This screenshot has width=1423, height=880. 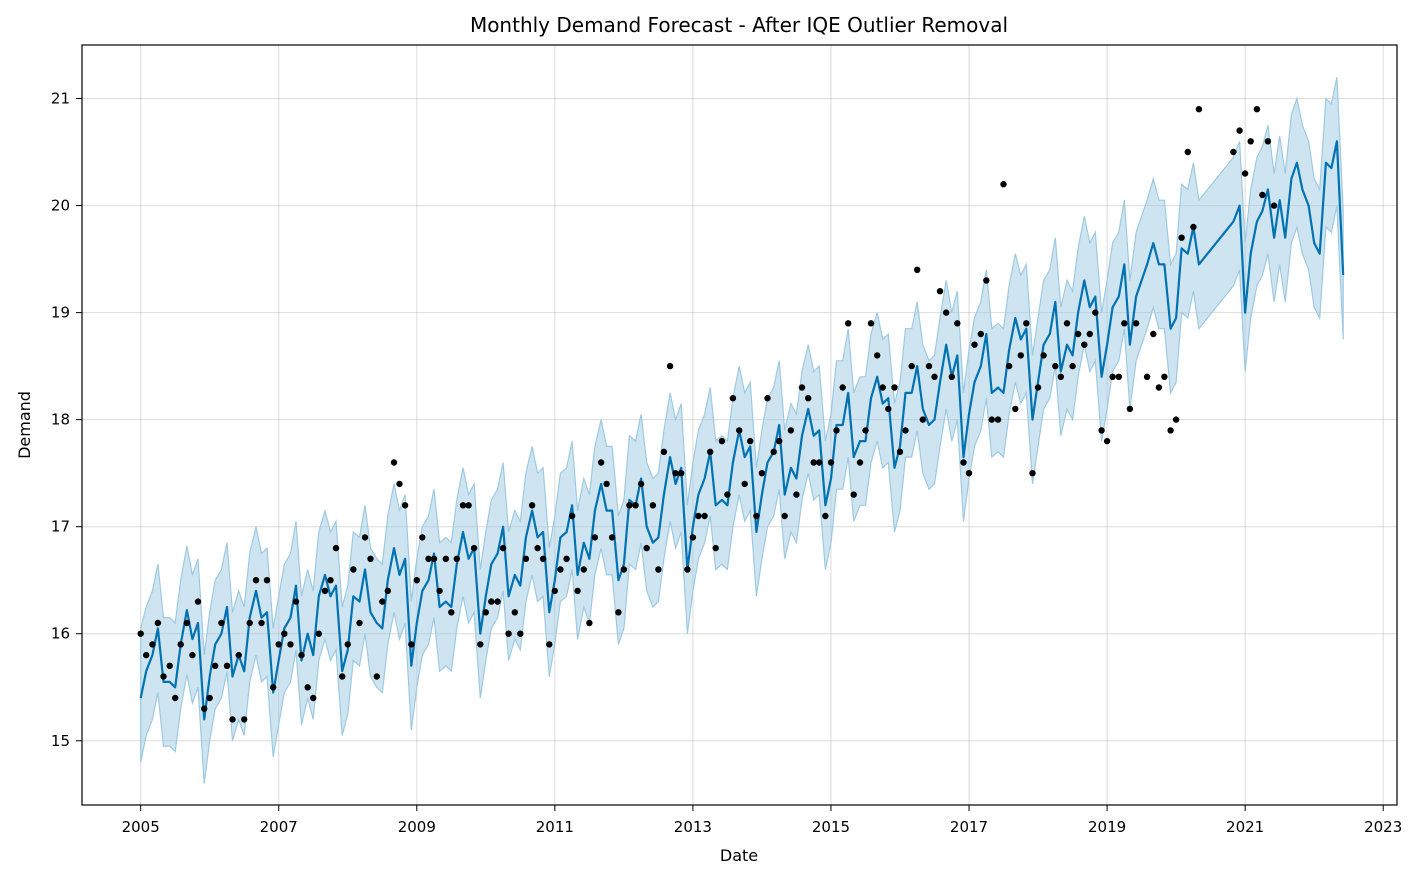 I want to click on x-tick-label: 2011, so click(x=555, y=827).